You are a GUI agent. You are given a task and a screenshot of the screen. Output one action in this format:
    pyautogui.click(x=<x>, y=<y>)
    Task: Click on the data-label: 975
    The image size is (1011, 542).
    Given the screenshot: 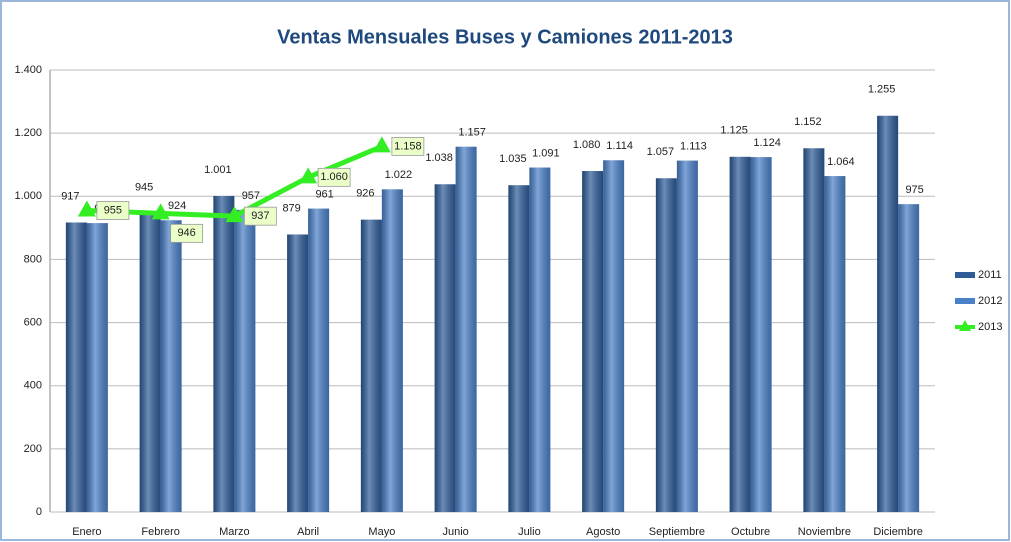 What is the action you would take?
    pyautogui.click(x=914, y=190)
    